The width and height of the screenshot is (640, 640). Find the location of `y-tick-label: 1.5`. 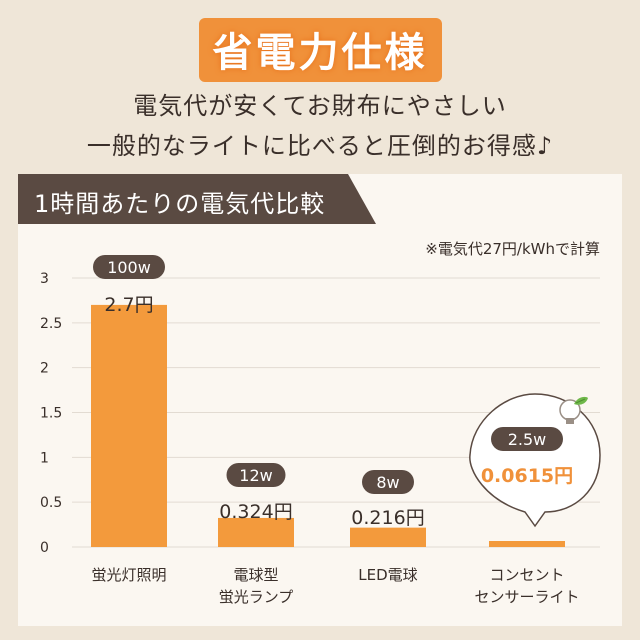

y-tick-label: 1.5 is located at coordinates (51, 414).